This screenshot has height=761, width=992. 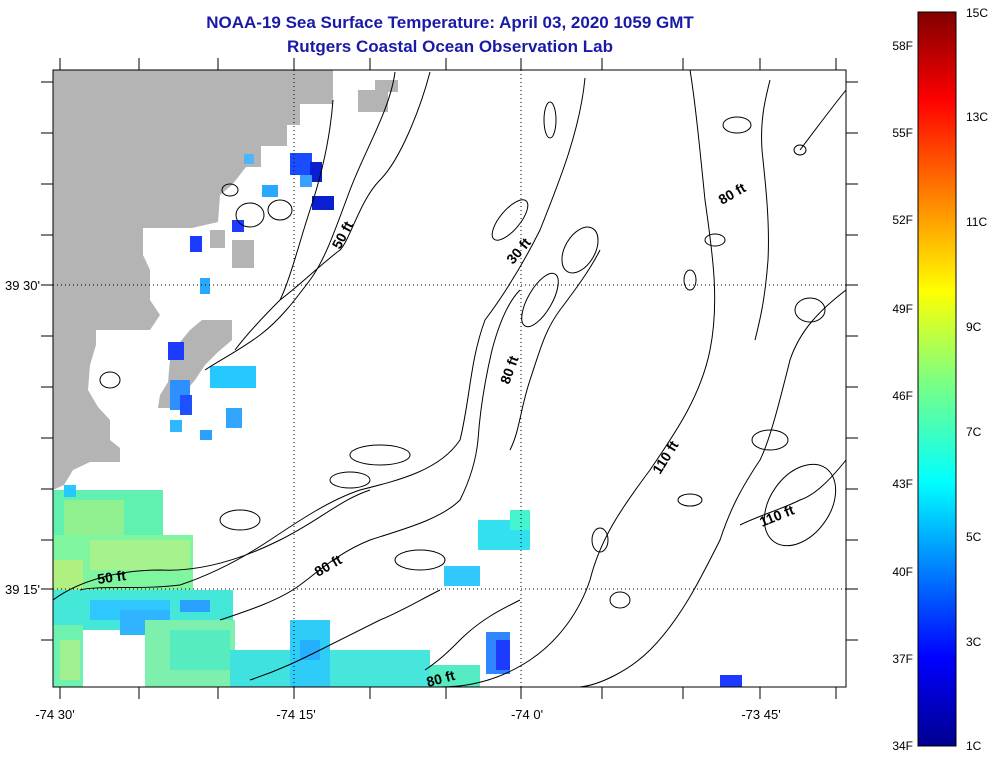 What do you see at coordinates (902, 220) in the screenshot?
I see `f-label: 52F` at bounding box center [902, 220].